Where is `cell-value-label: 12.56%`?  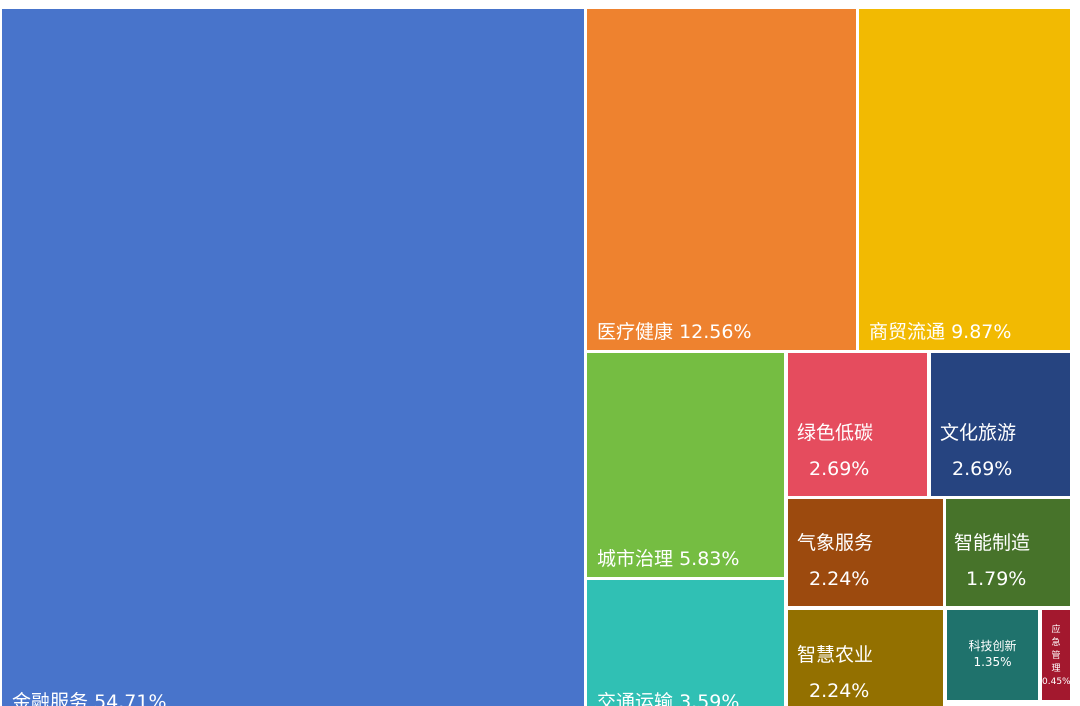 cell-value-label: 12.56% is located at coordinates (715, 332).